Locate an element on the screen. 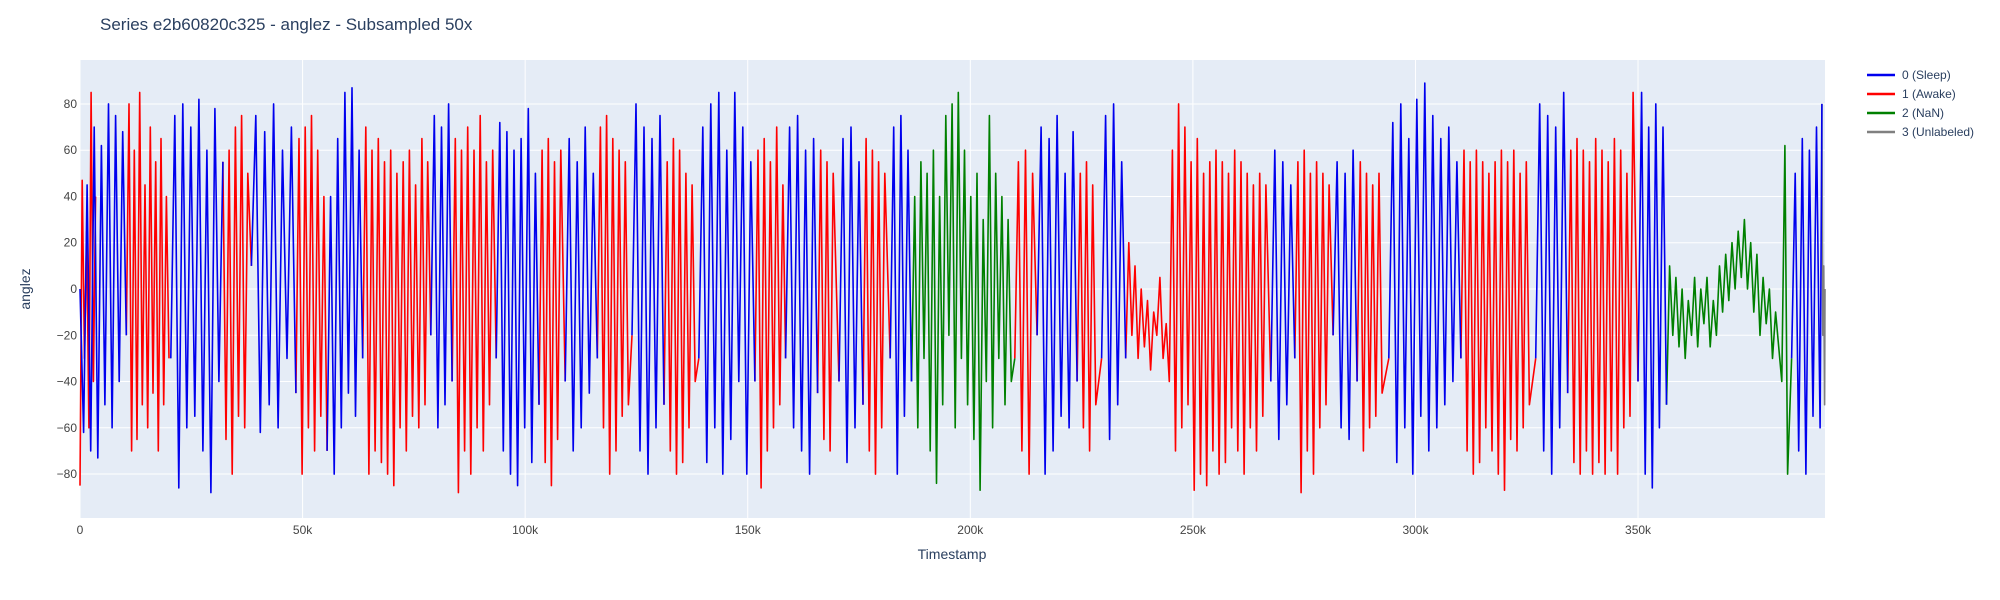 The width and height of the screenshot is (2000, 600). legend-item: 1 (Awake) is located at coordinates (1911, 94).